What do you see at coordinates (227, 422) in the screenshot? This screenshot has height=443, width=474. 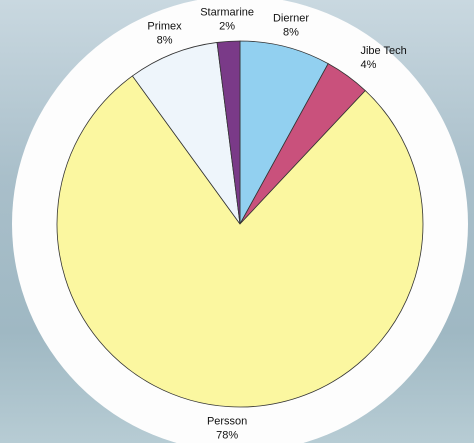 I see `slice-label: Persson` at bounding box center [227, 422].